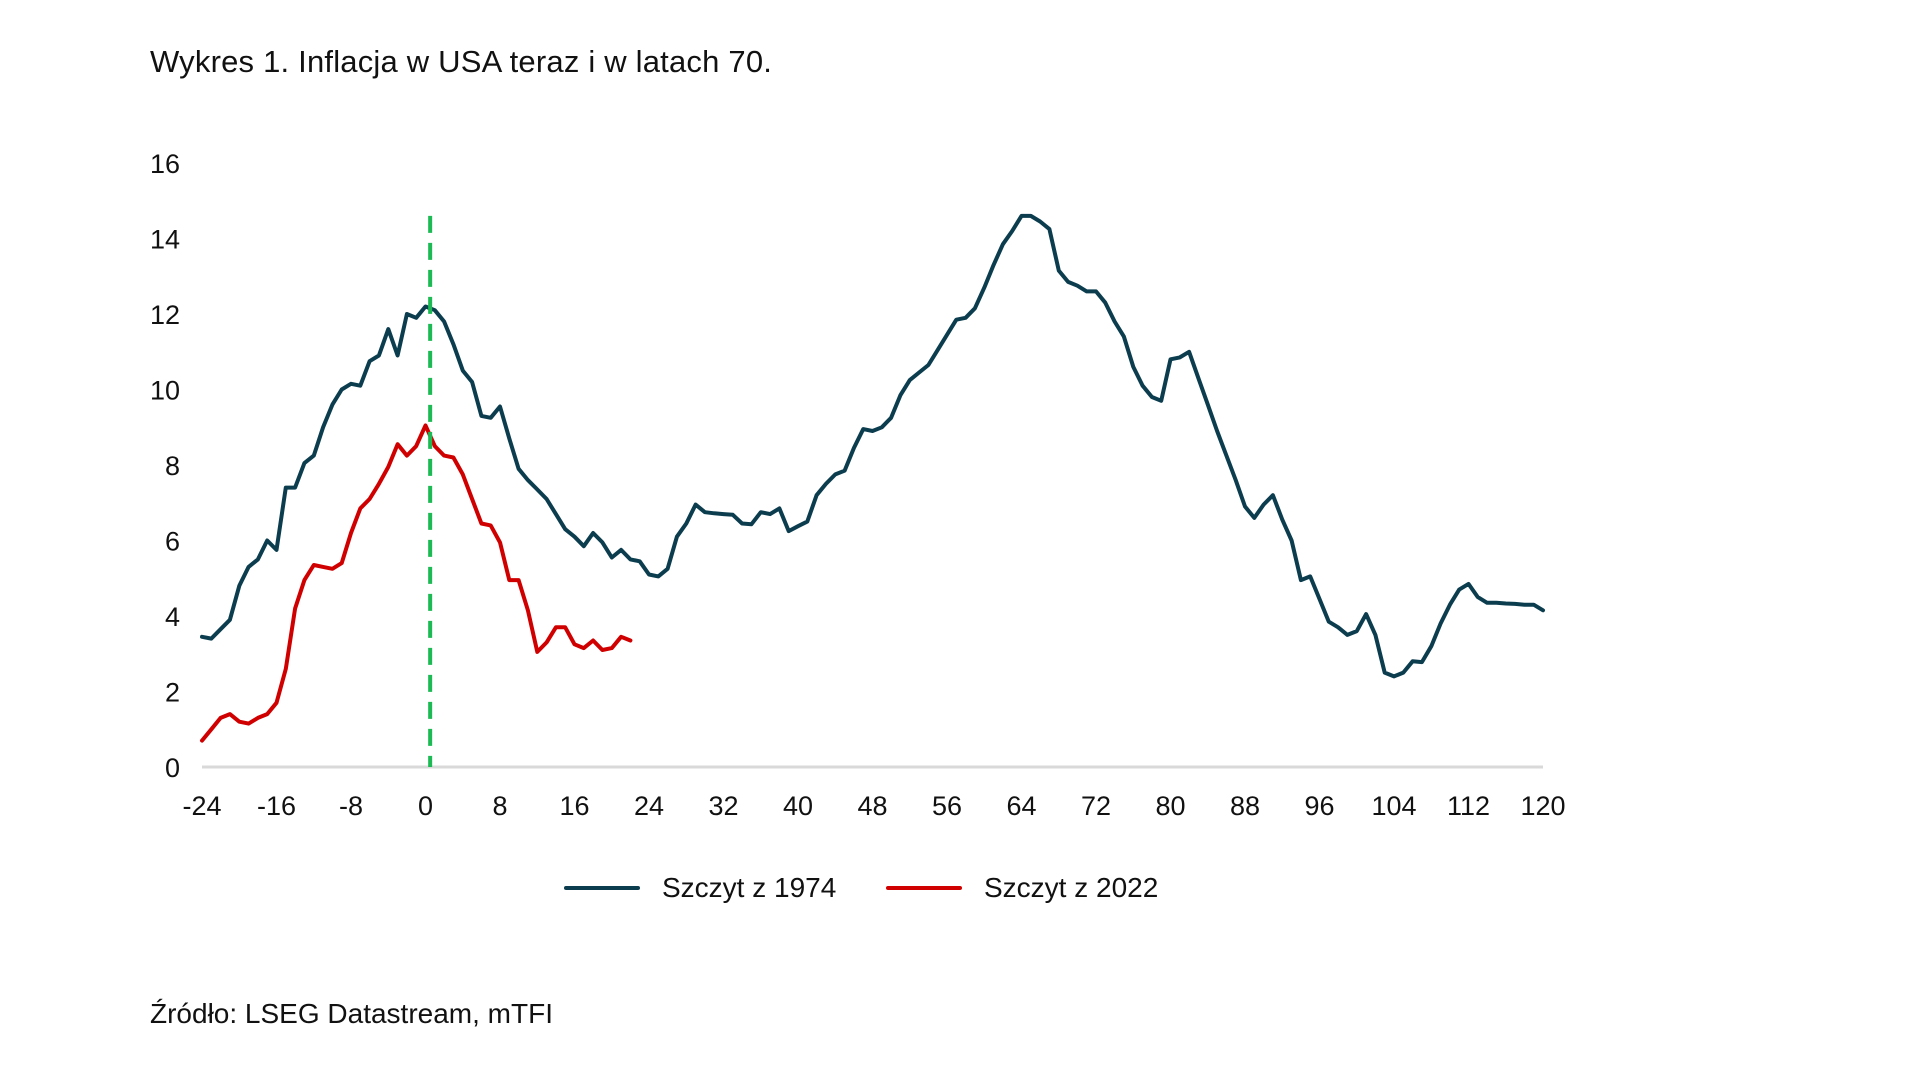 This screenshot has height=1080, width=1920. What do you see at coordinates (1542, 806) in the screenshot?
I see `x-tick-label: 120` at bounding box center [1542, 806].